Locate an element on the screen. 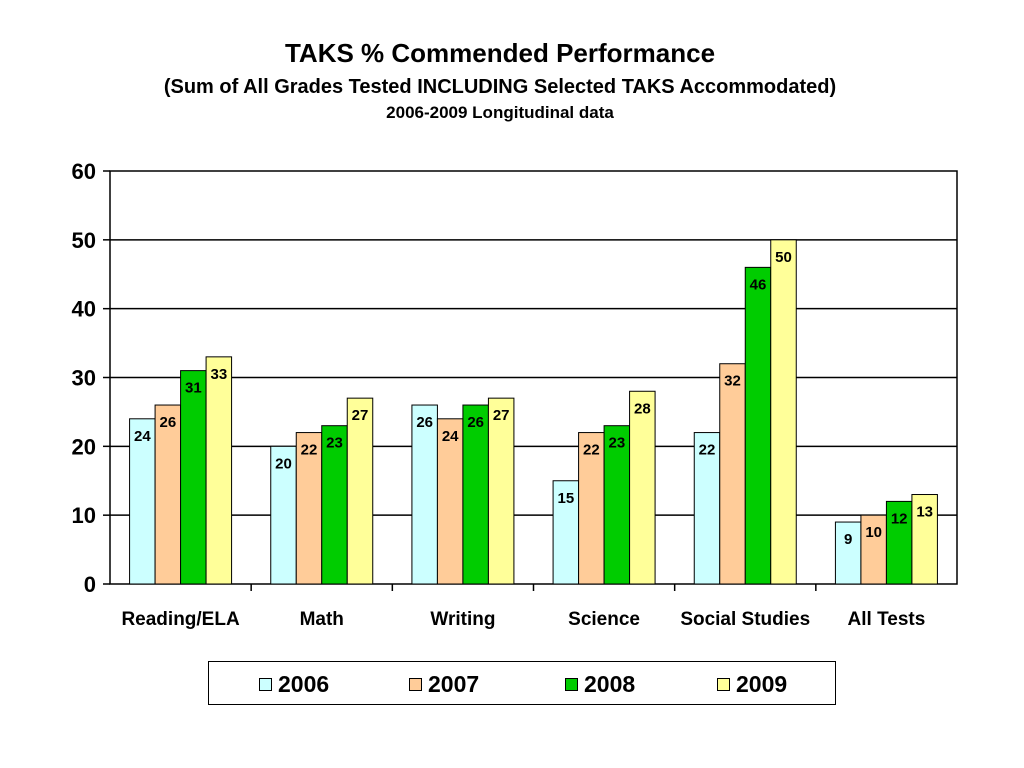 This screenshot has height=768, width=1024. legend: 2006 2007 2008 2009 is located at coordinates (522, 683).